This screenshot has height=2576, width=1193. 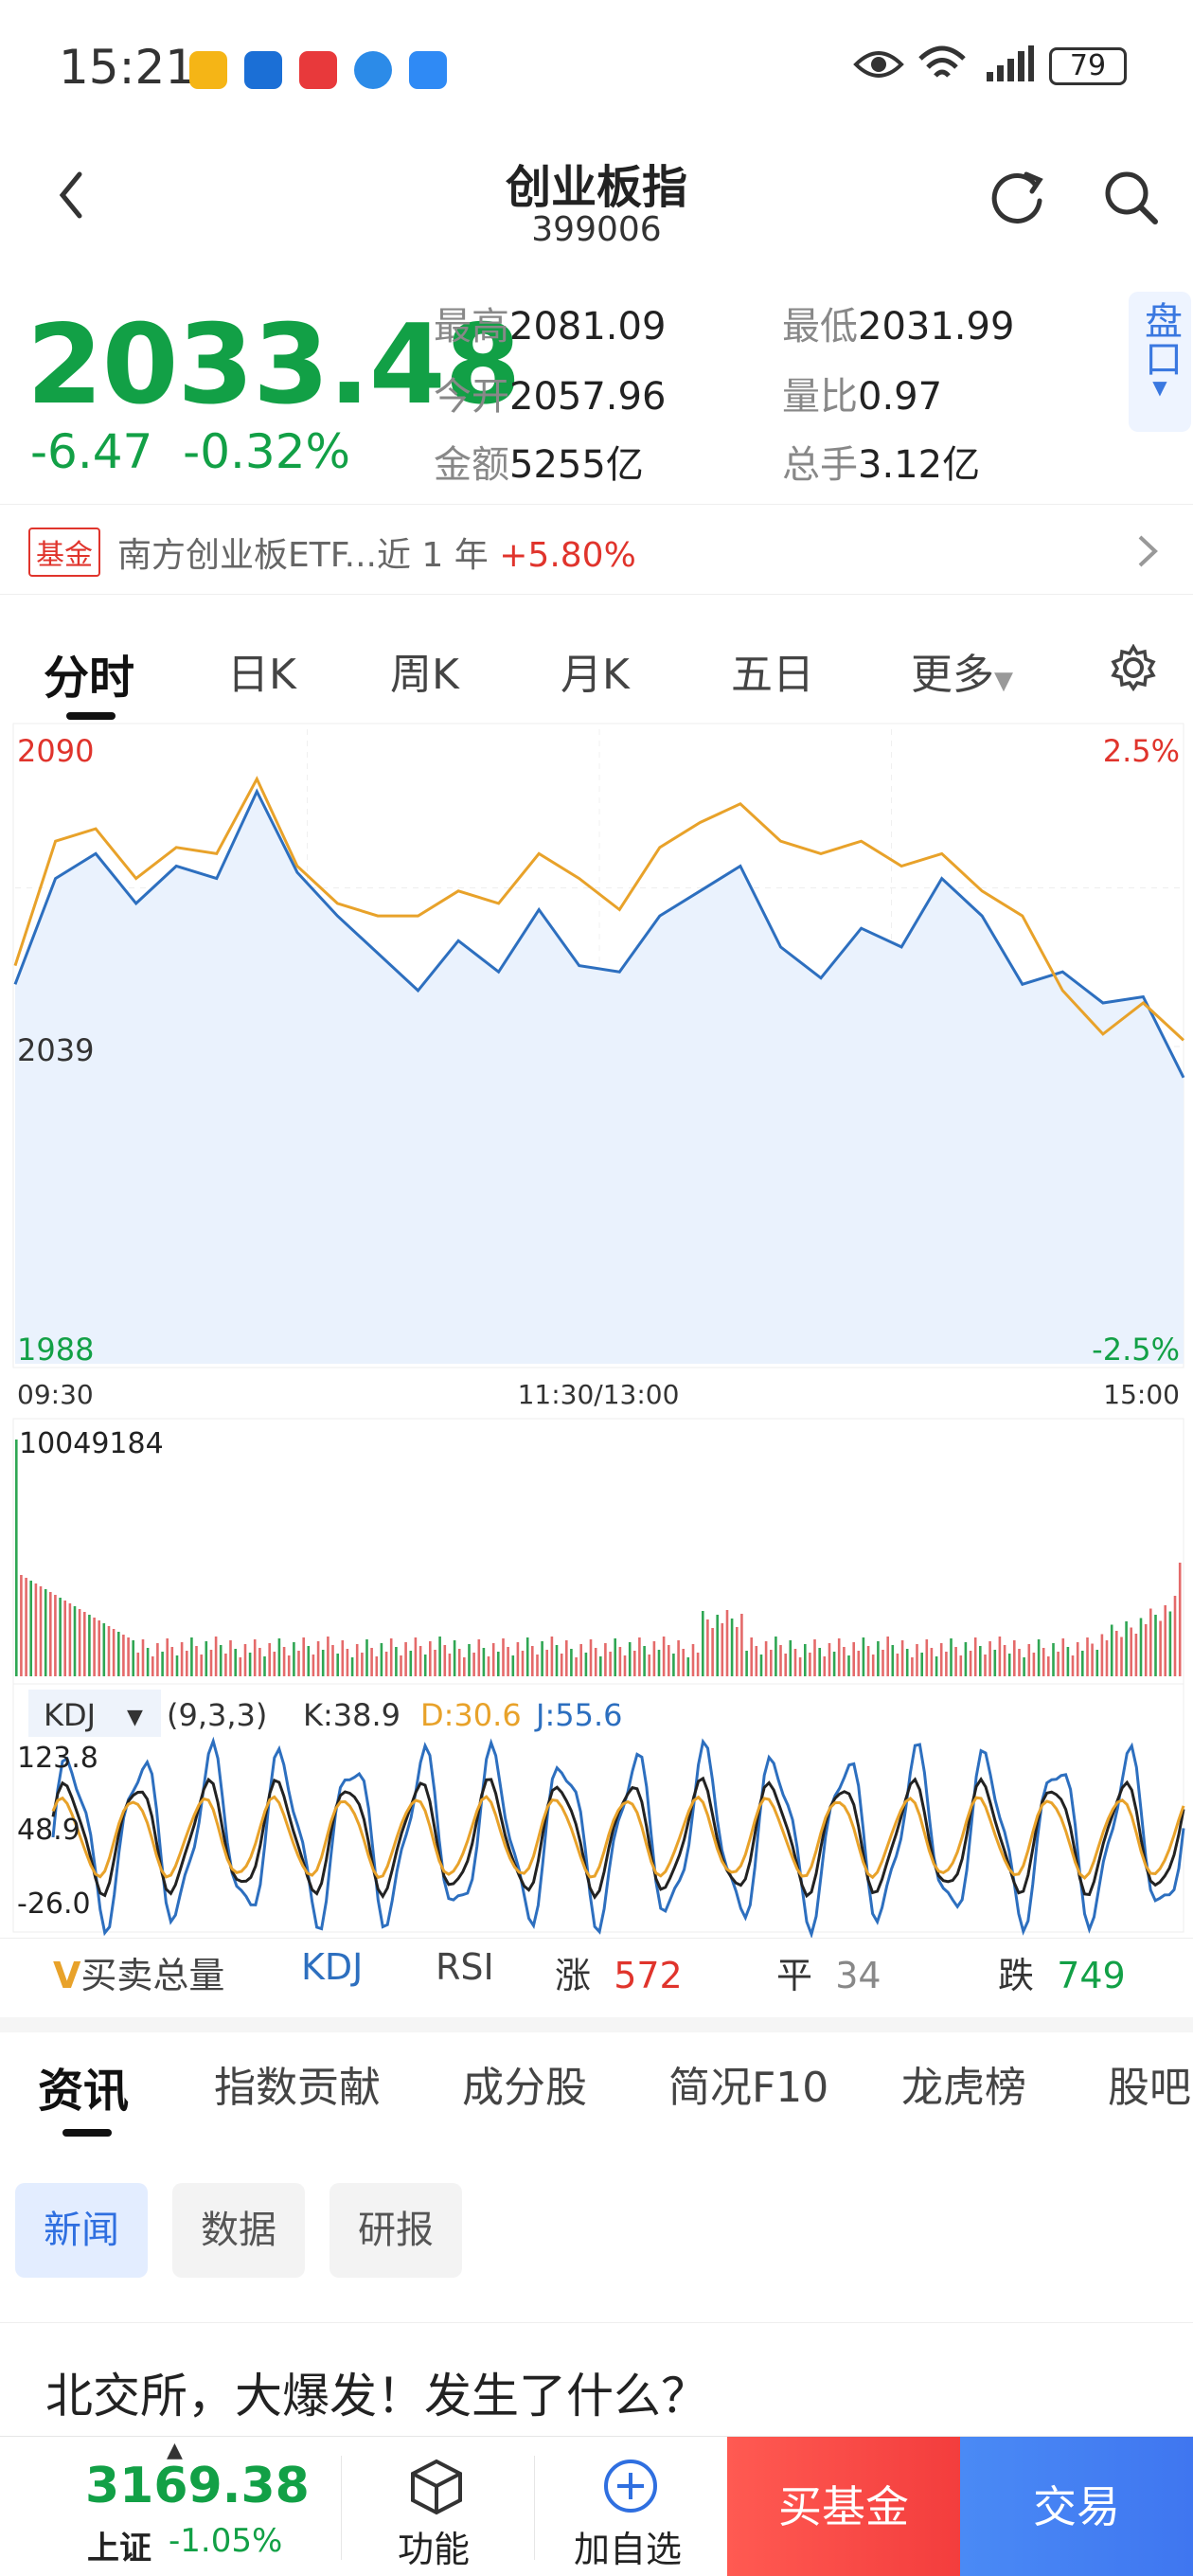 I want to click on tab-daily-k: 日K, so click(x=261, y=675).